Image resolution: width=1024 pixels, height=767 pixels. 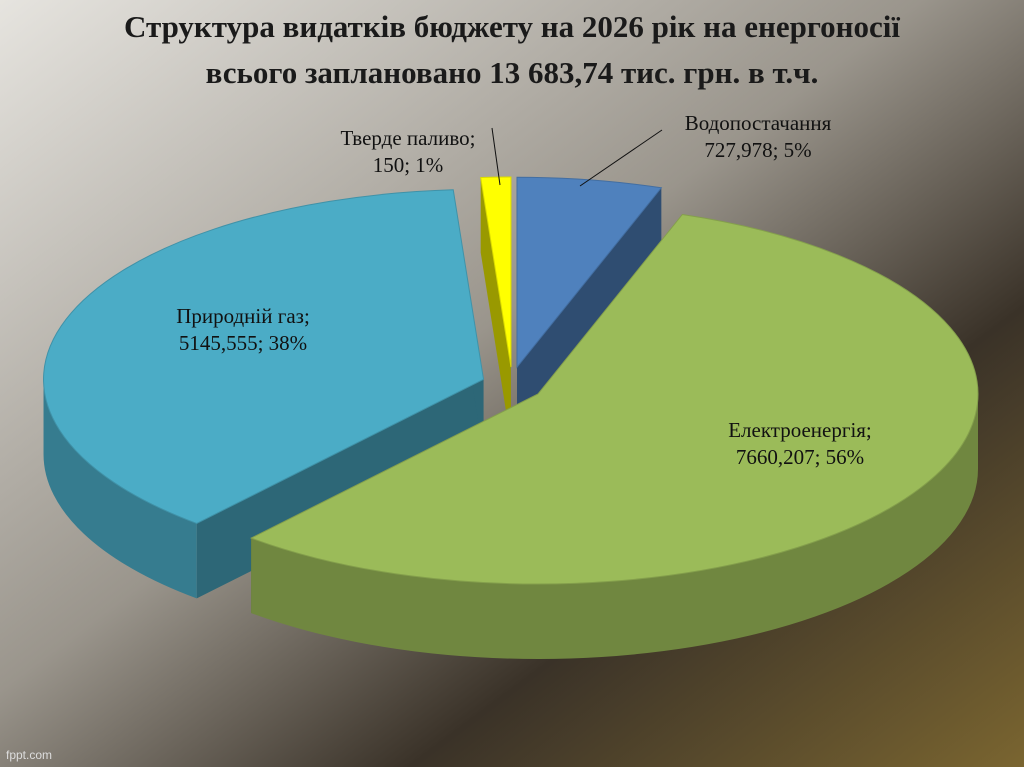 I want to click on slice-label: Електроенергія;, so click(x=800, y=430).